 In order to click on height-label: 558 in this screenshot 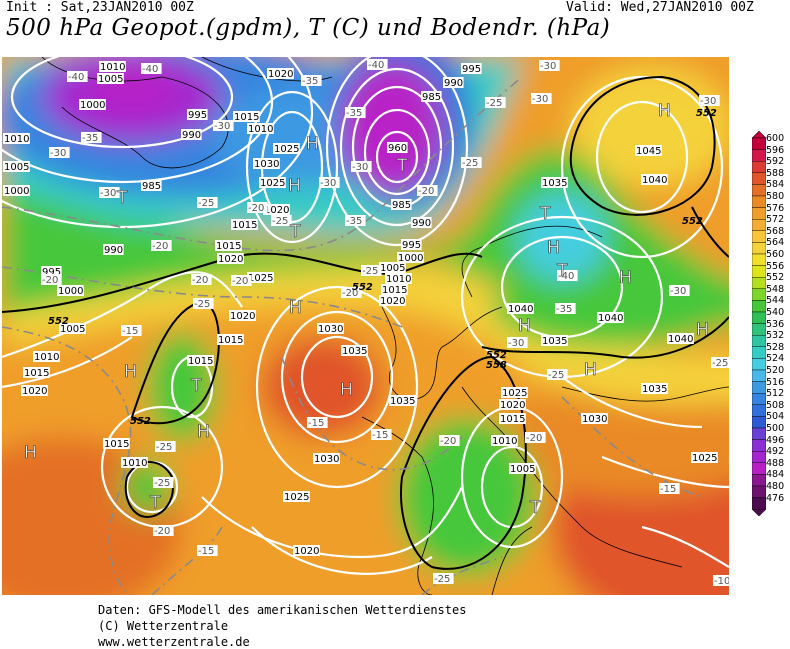, I will do `click(496, 365)`.